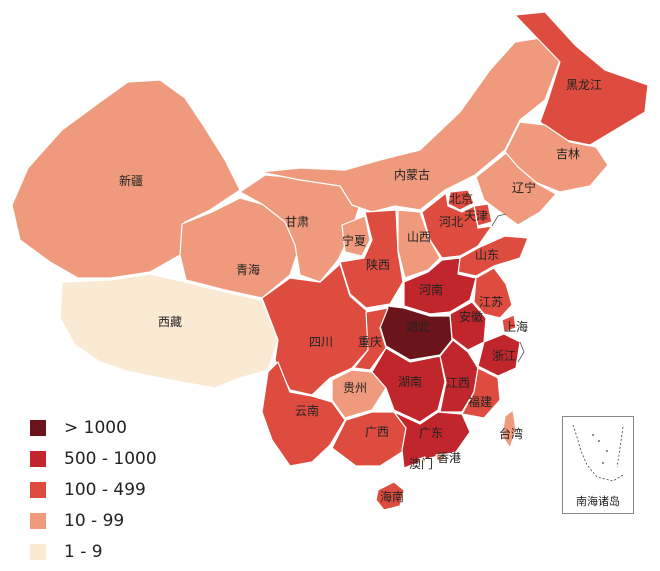 This screenshot has height=571, width=660. What do you see at coordinates (499, 220) in the screenshot?
I see `coastline-bohai` at bounding box center [499, 220].